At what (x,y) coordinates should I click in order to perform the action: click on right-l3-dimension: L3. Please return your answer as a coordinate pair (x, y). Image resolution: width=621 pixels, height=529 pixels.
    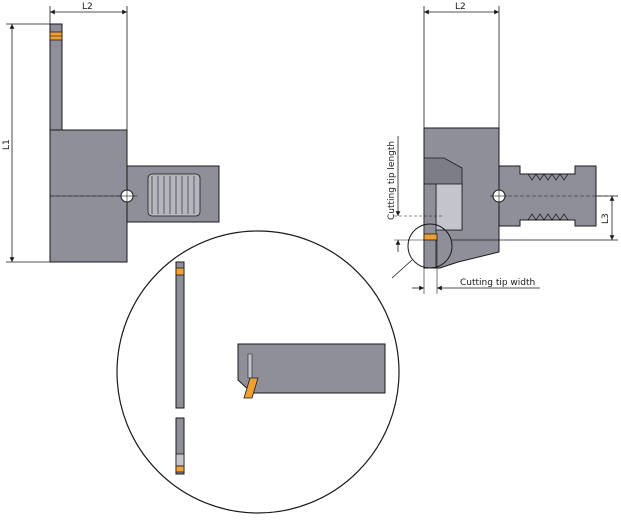
    Looking at the image, I should click on (535, 218).